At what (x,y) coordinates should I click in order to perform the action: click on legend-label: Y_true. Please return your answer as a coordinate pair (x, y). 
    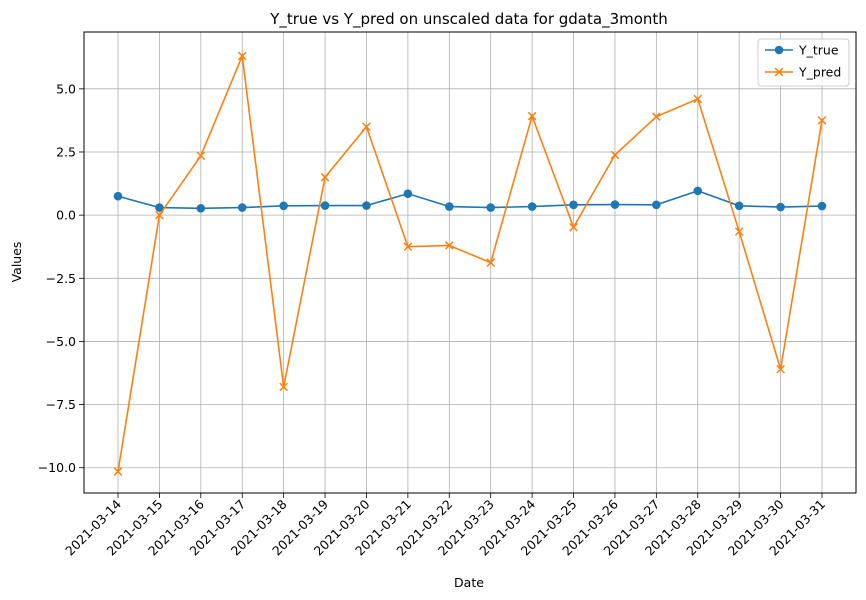
    Looking at the image, I should click on (818, 50).